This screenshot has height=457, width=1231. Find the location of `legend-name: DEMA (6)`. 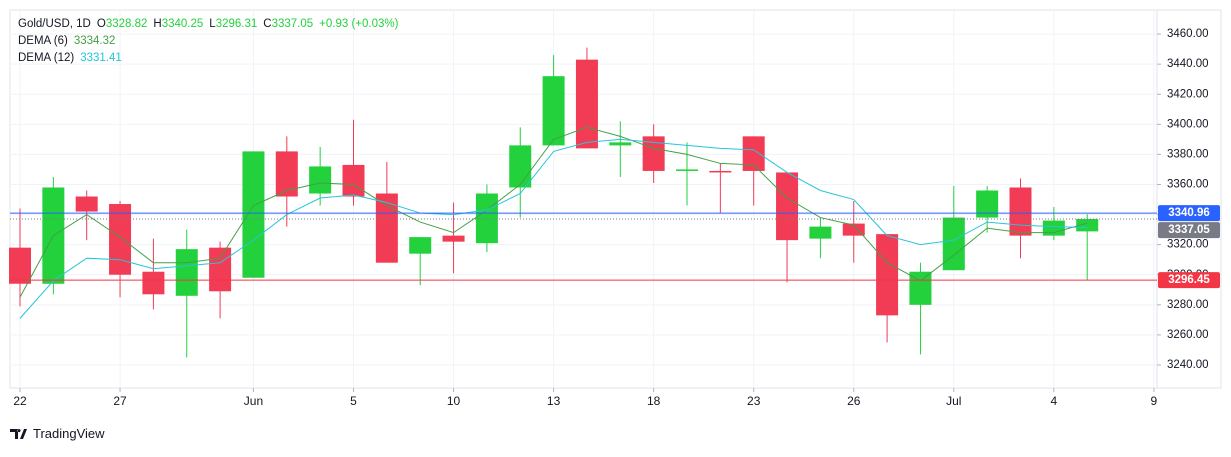

legend-name: DEMA (6) is located at coordinates (43, 41).